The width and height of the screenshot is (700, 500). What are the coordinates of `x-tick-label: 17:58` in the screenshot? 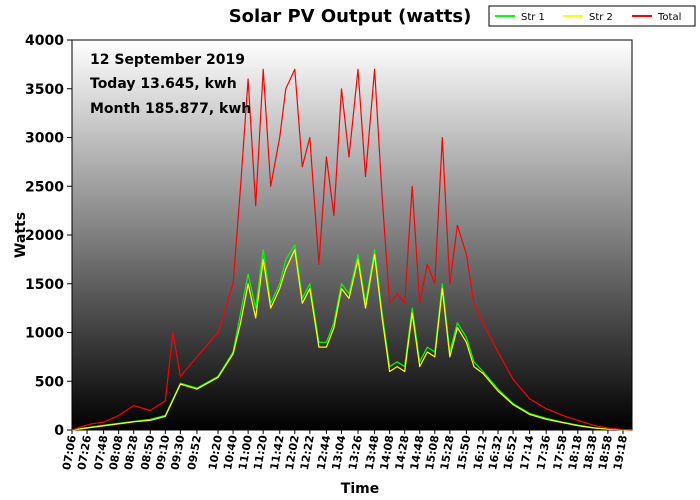 It's located at (560, 452).